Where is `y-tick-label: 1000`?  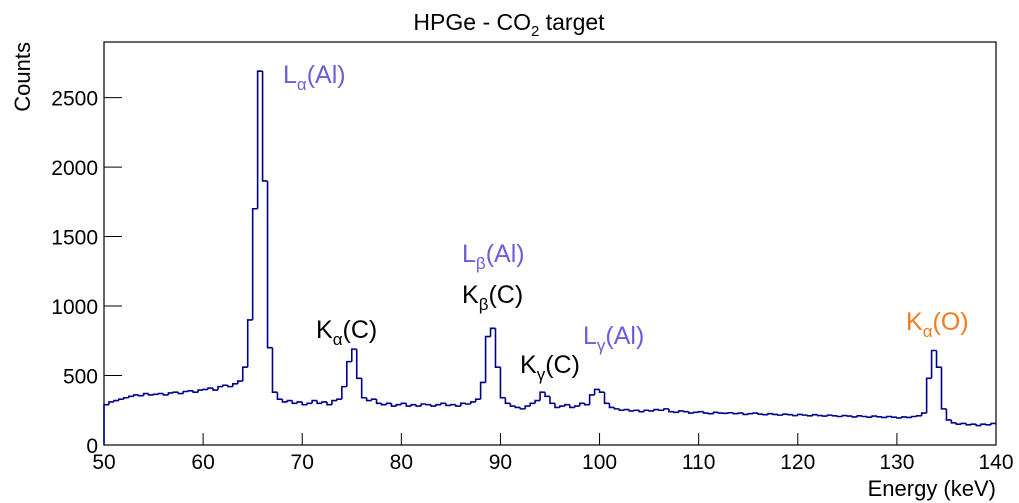
y-tick-label: 1000 is located at coordinates (74, 307).